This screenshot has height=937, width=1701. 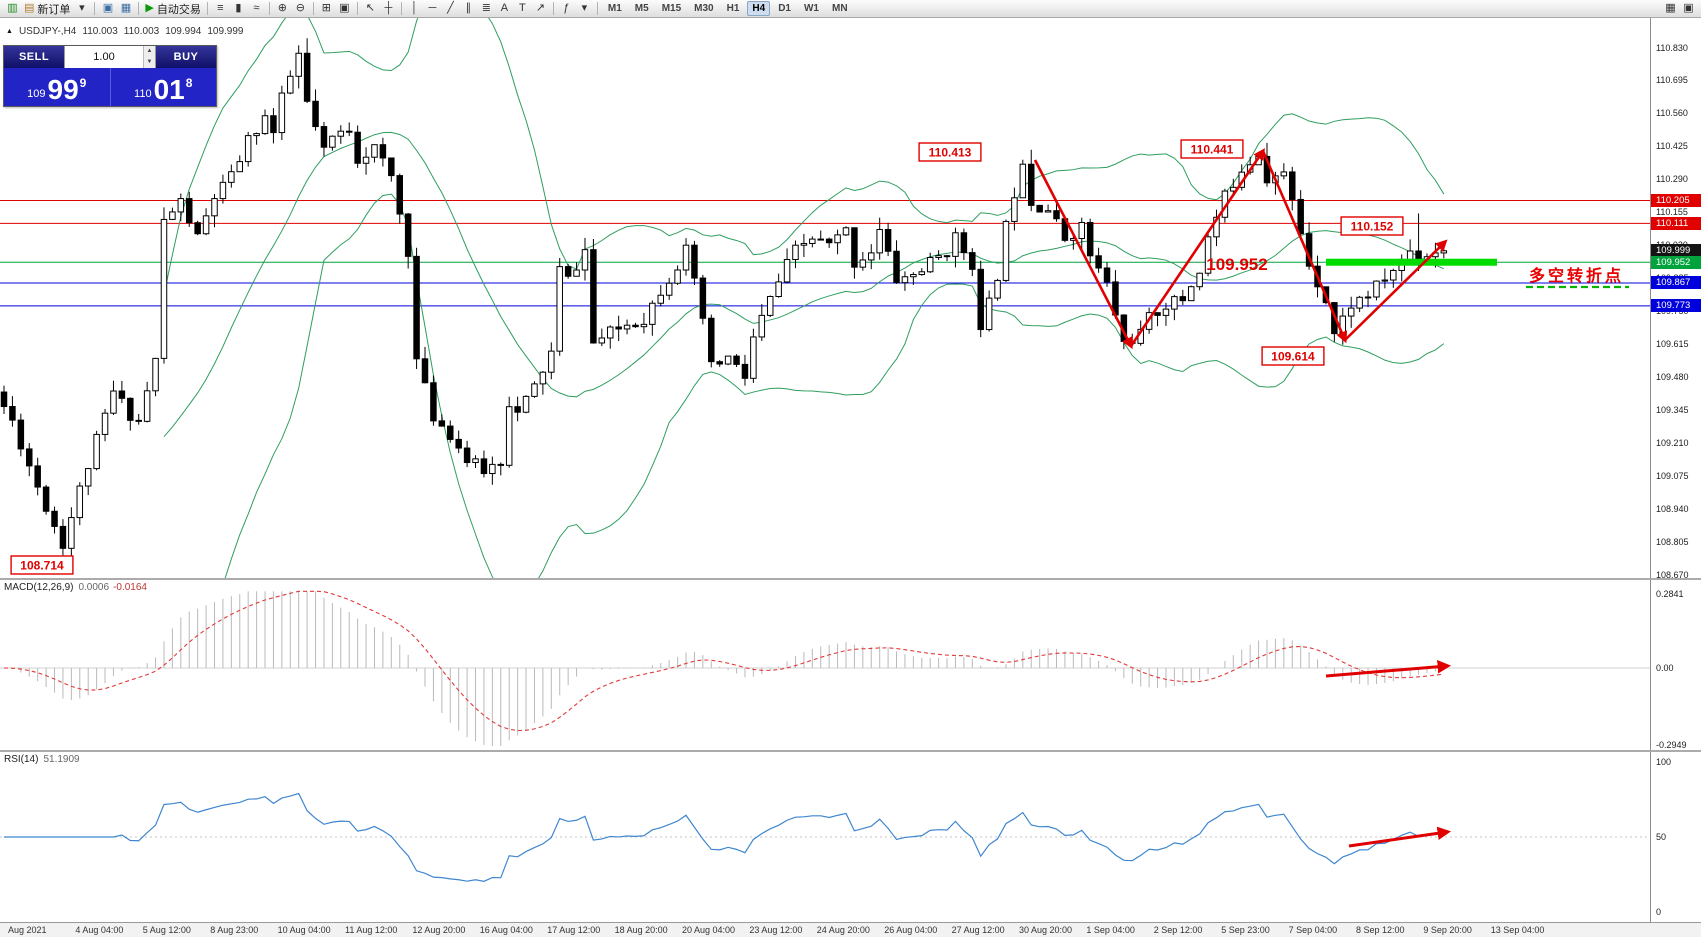 What do you see at coordinates (81, 9) in the screenshot?
I see `new-order-dropdown-icon: ▾` at bounding box center [81, 9].